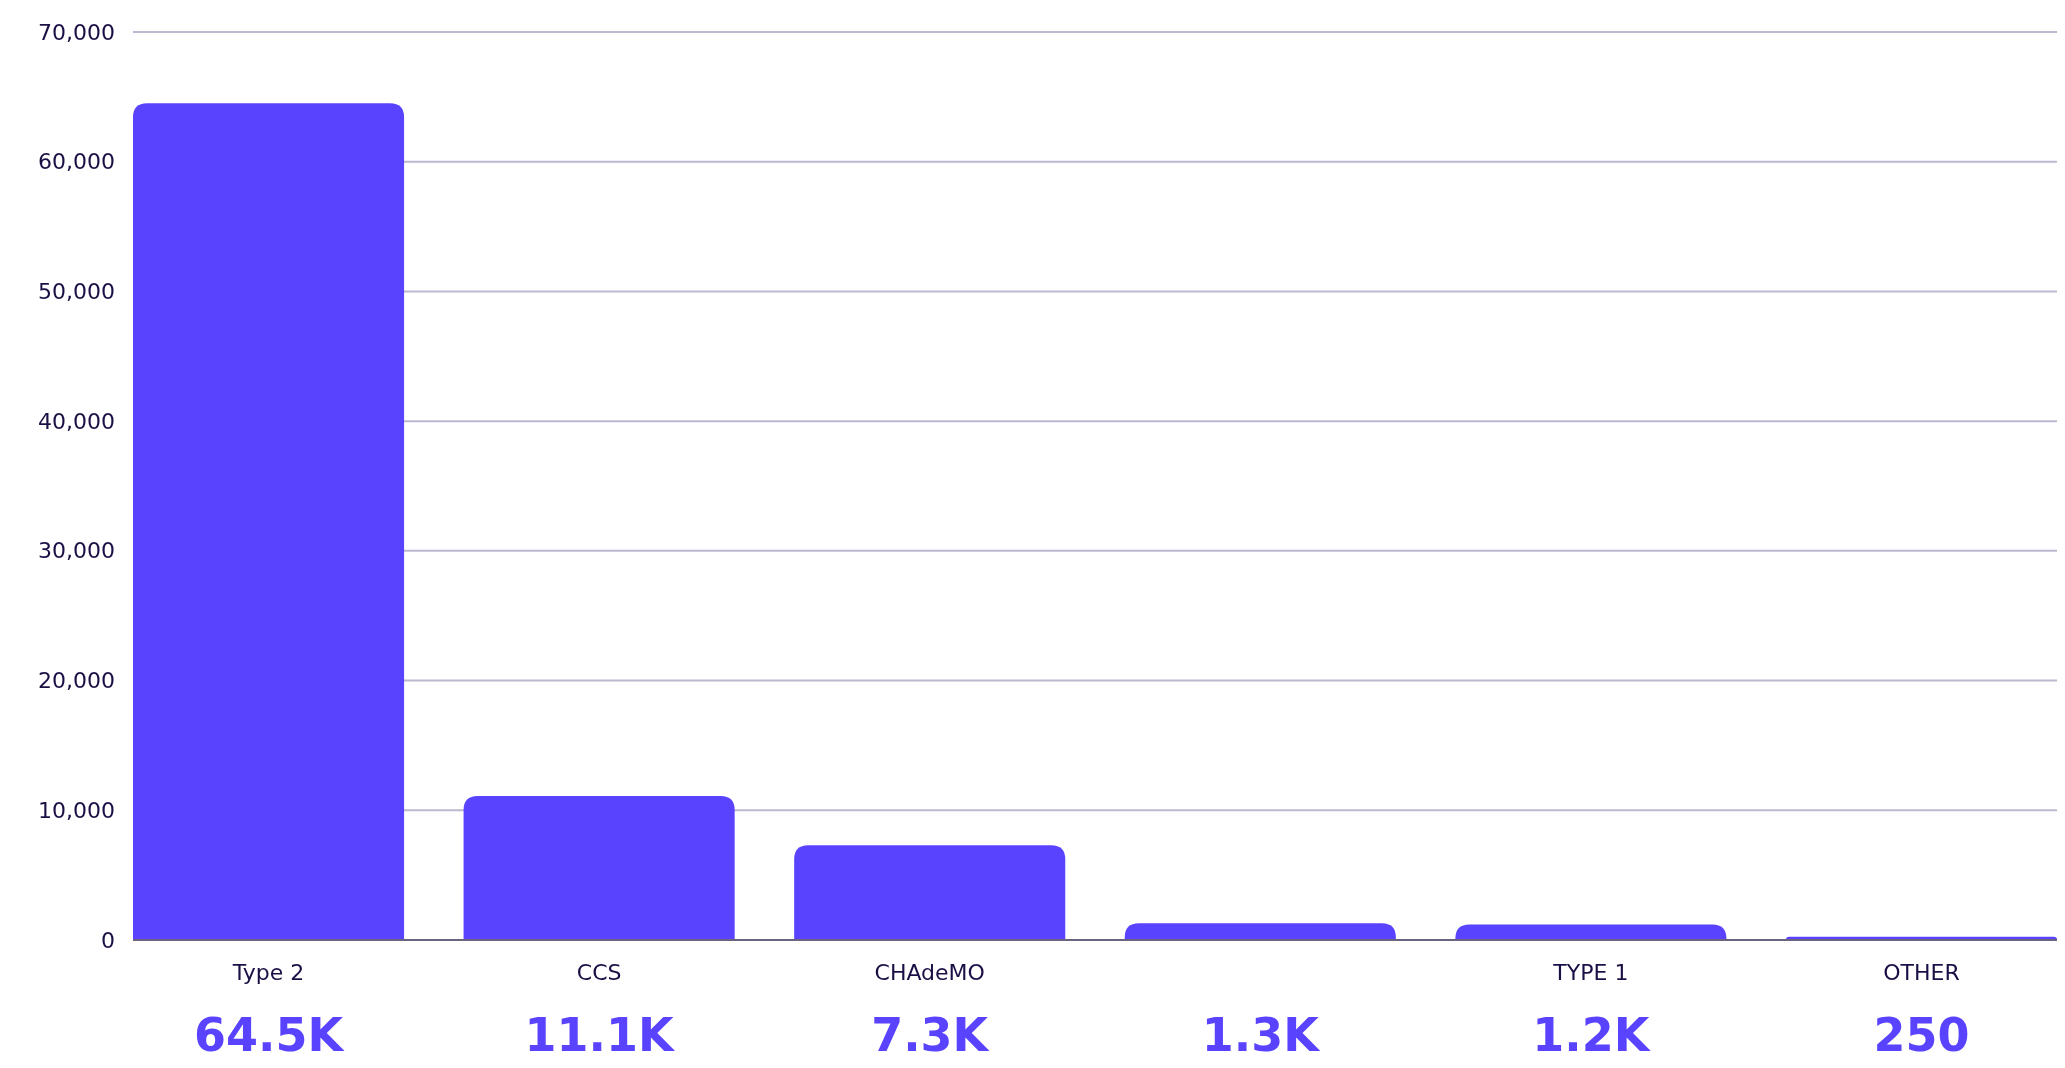 Image resolution: width=2065 pixels, height=1068 pixels. I want to click on data-label: 11.1K, so click(600, 1035).